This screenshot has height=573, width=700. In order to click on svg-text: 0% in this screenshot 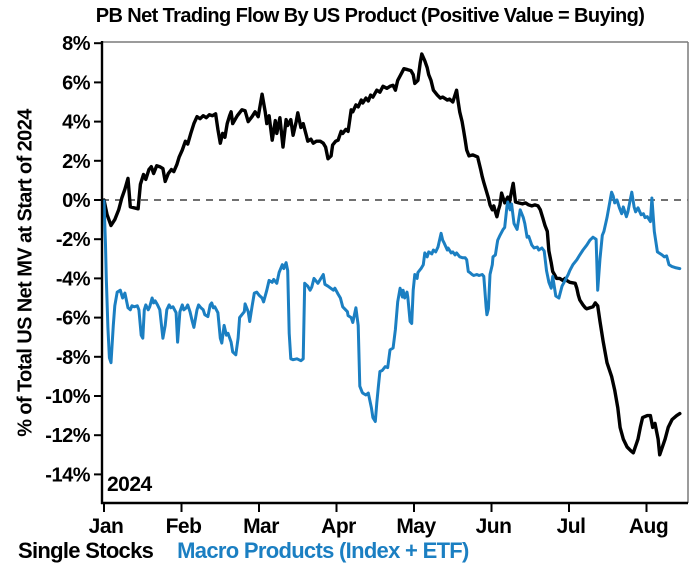, I will do `click(76, 201)`.